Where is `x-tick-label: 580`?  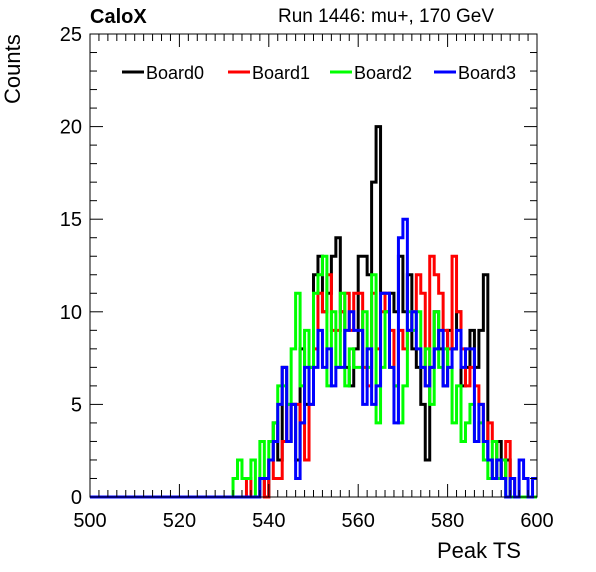 x-tick-label: 580 is located at coordinates (447, 521).